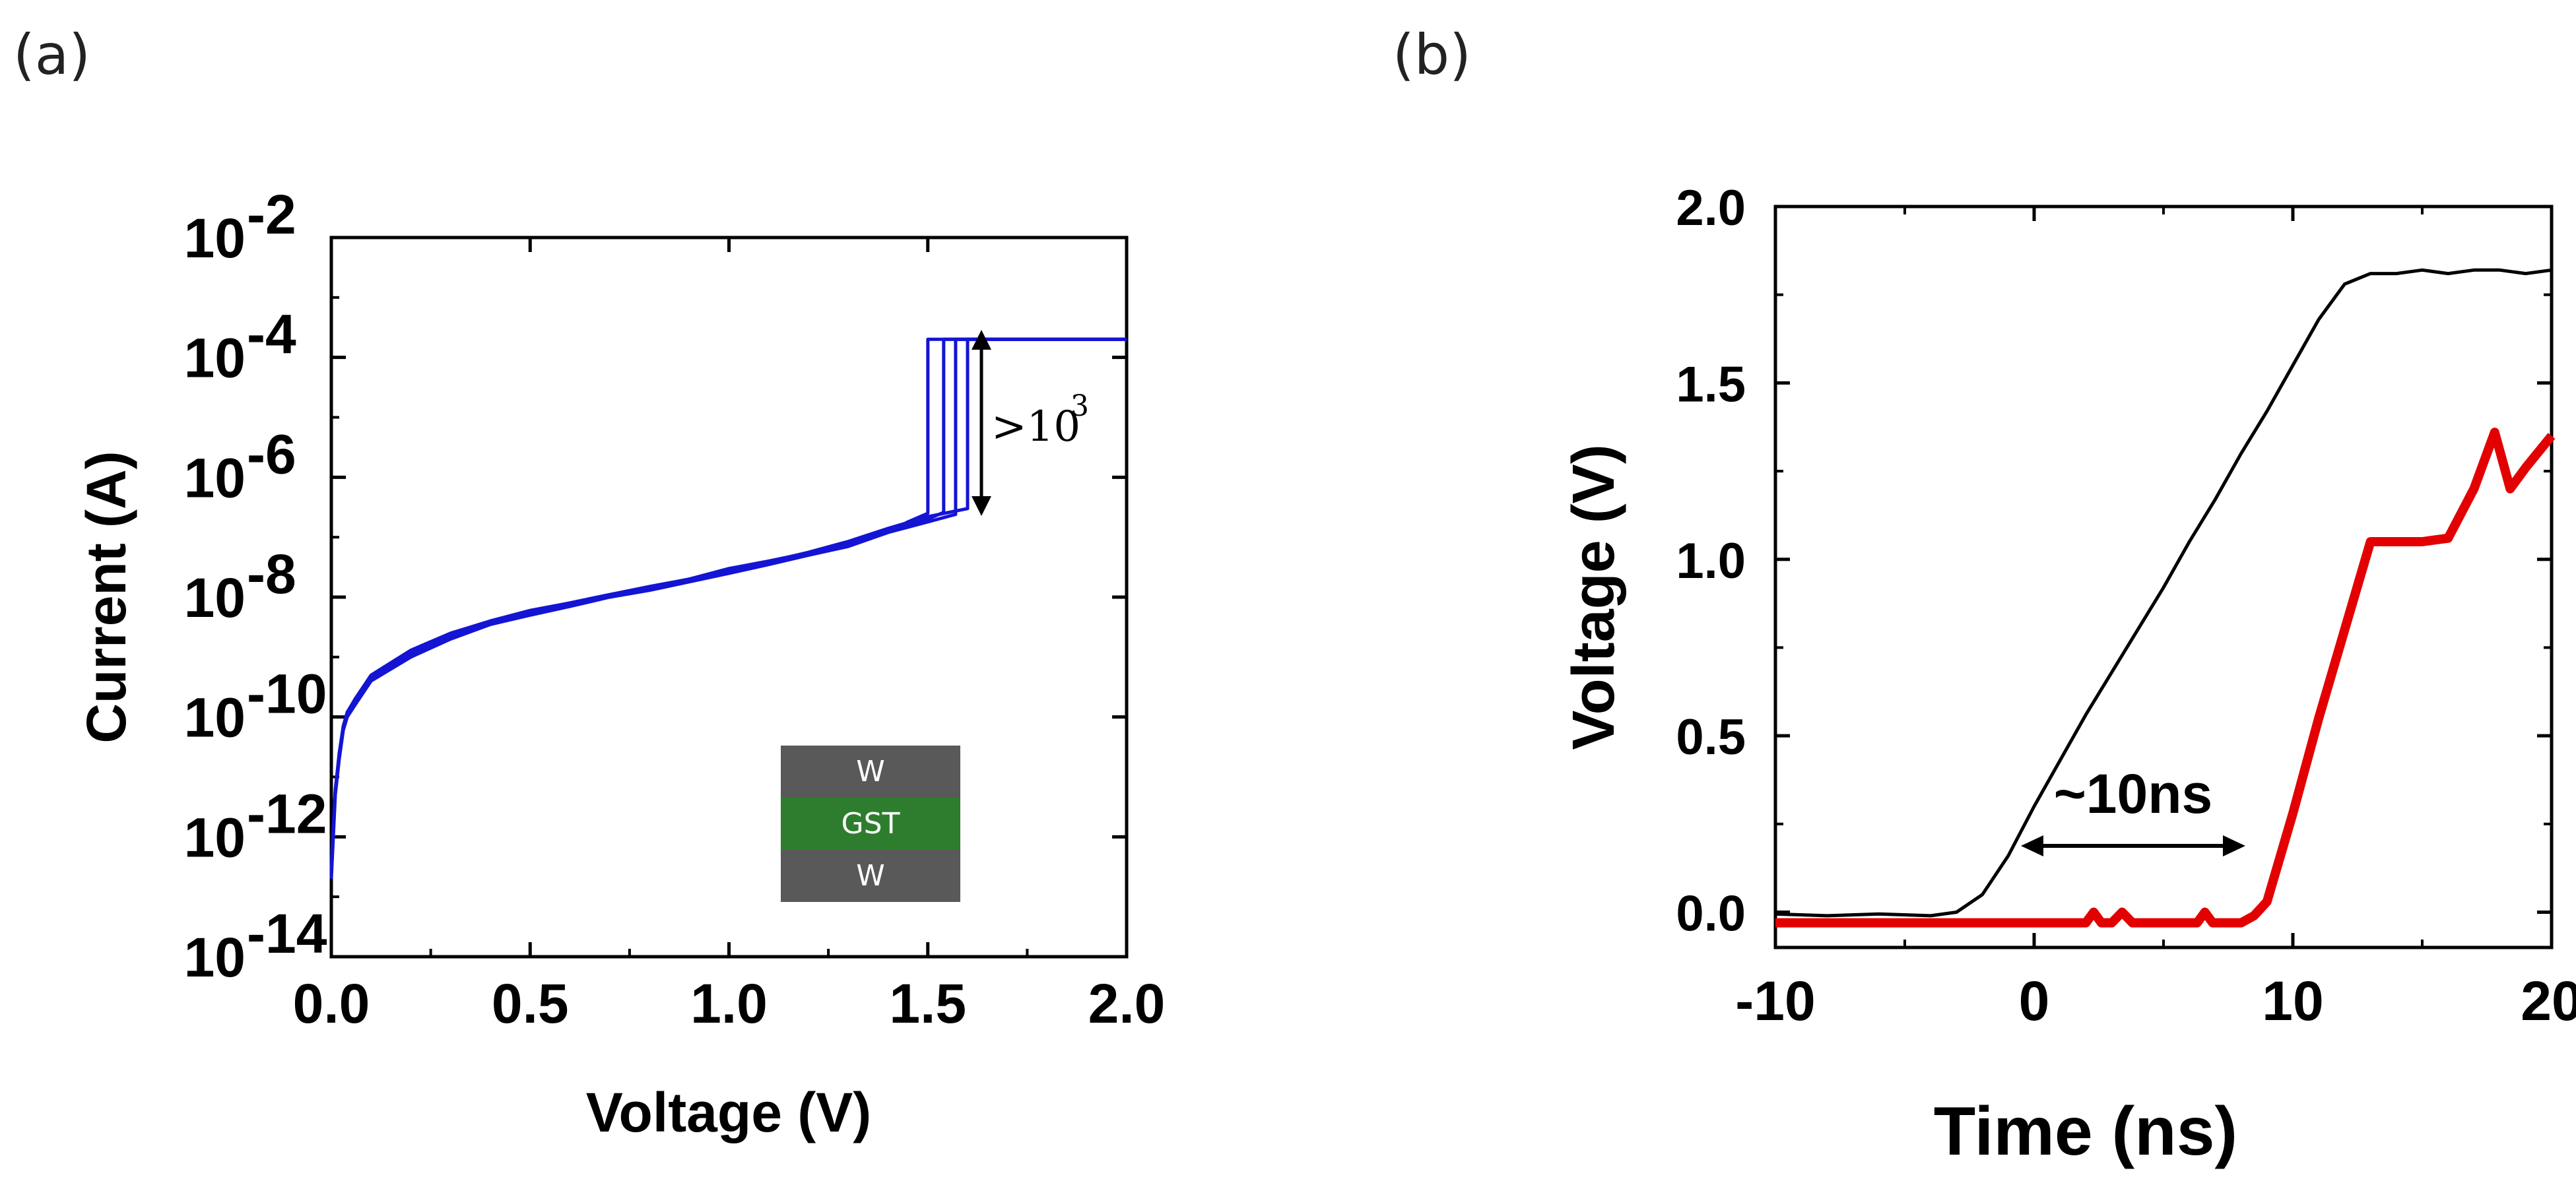 This screenshot has width=2576, height=1185. What do you see at coordinates (271, 335) in the screenshot?
I see `y-tick-label-a-exponent: -4` at bounding box center [271, 335].